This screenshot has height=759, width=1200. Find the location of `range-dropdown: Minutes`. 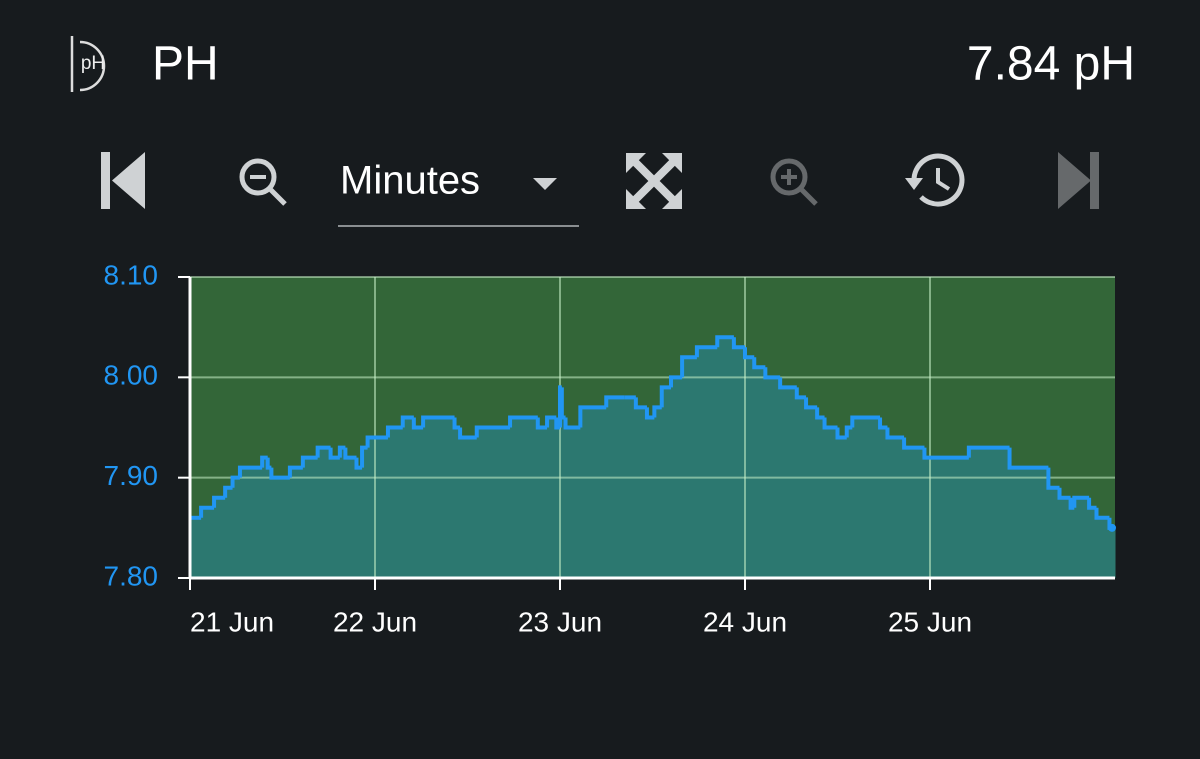

range-dropdown: Minutes is located at coordinates (458, 193).